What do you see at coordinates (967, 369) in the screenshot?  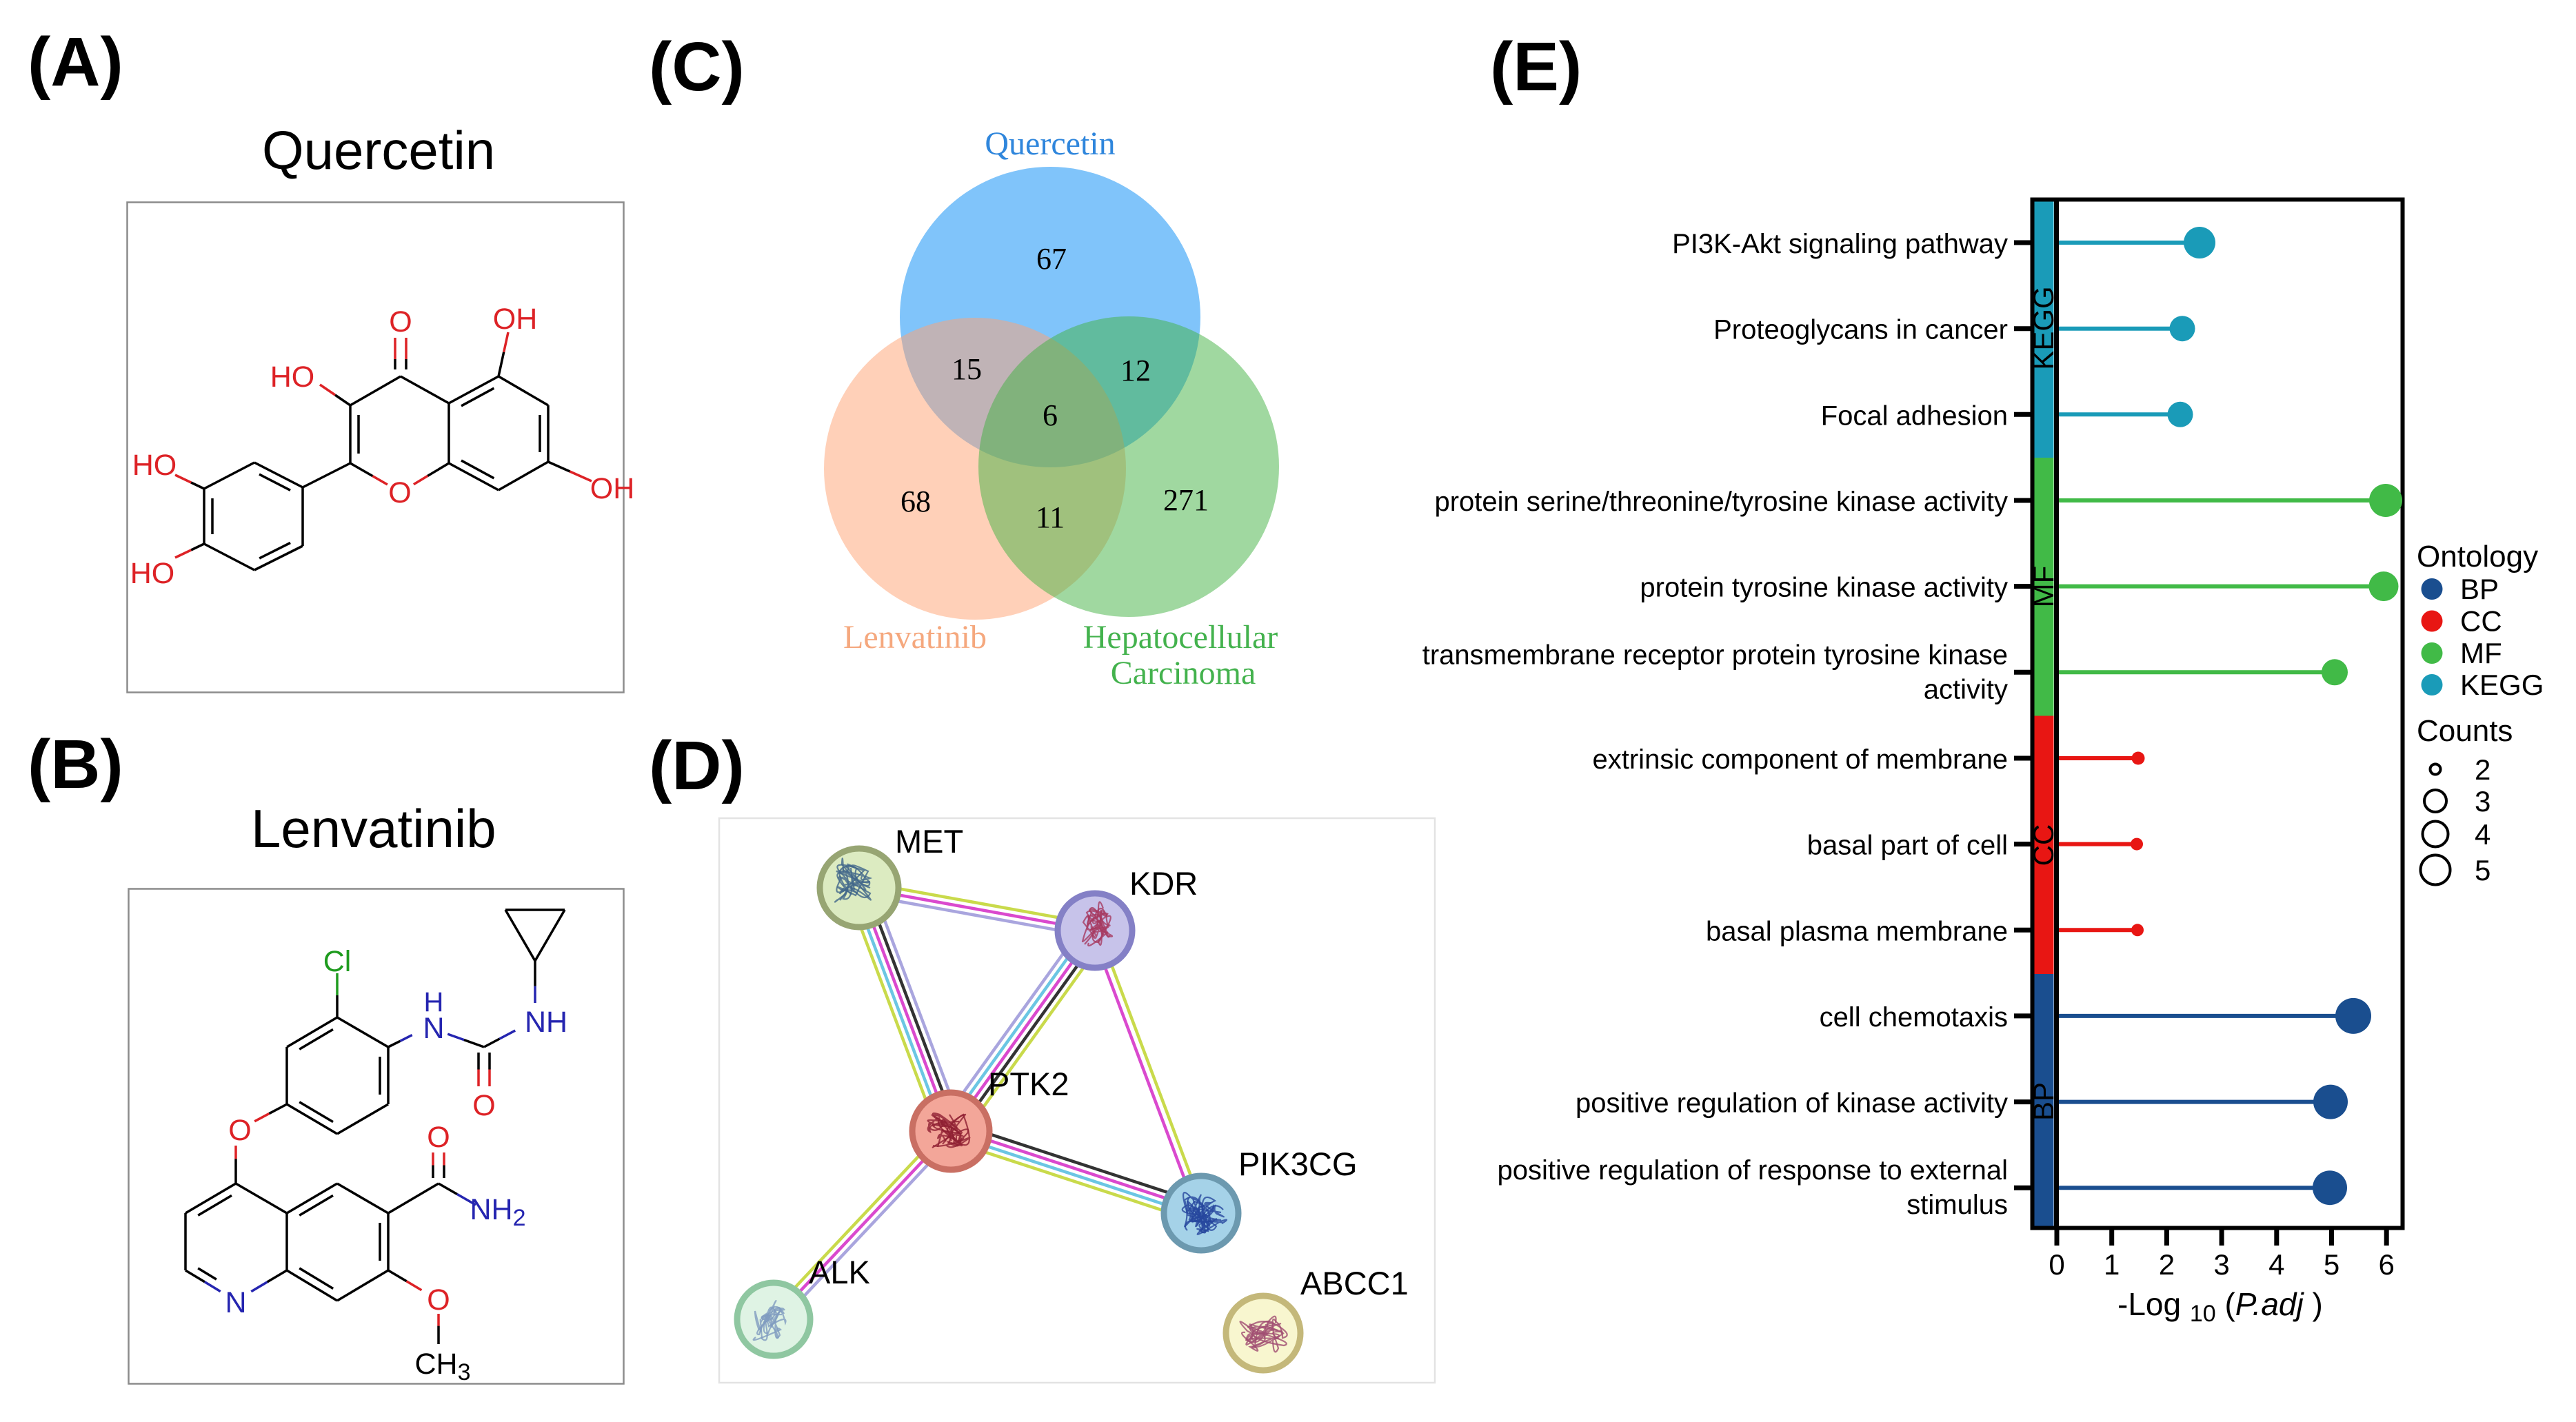 I see `svg-text: 15` at bounding box center [967, 369].